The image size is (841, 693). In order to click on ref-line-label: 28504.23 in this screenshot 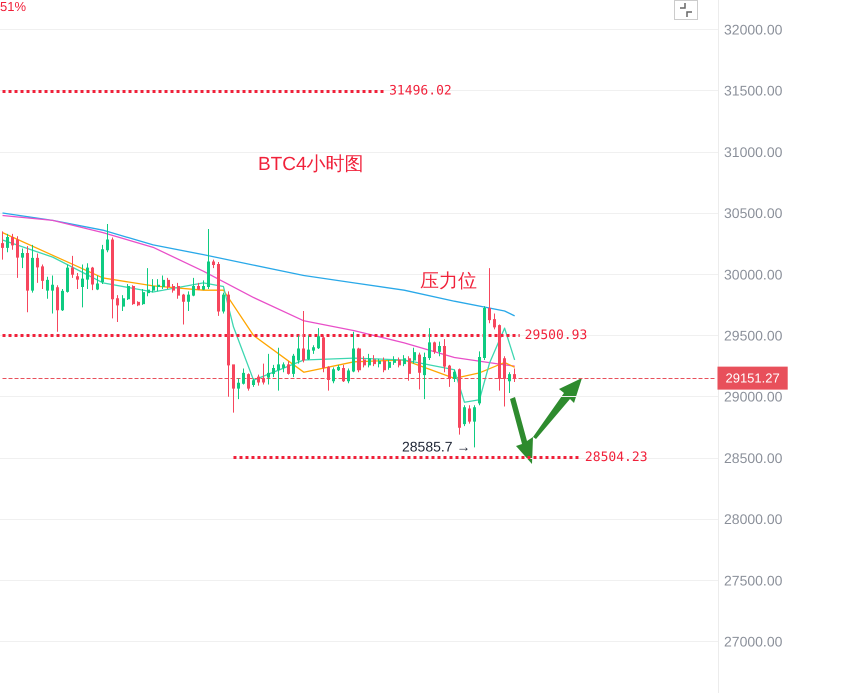, I will do `click(616, 457)`.